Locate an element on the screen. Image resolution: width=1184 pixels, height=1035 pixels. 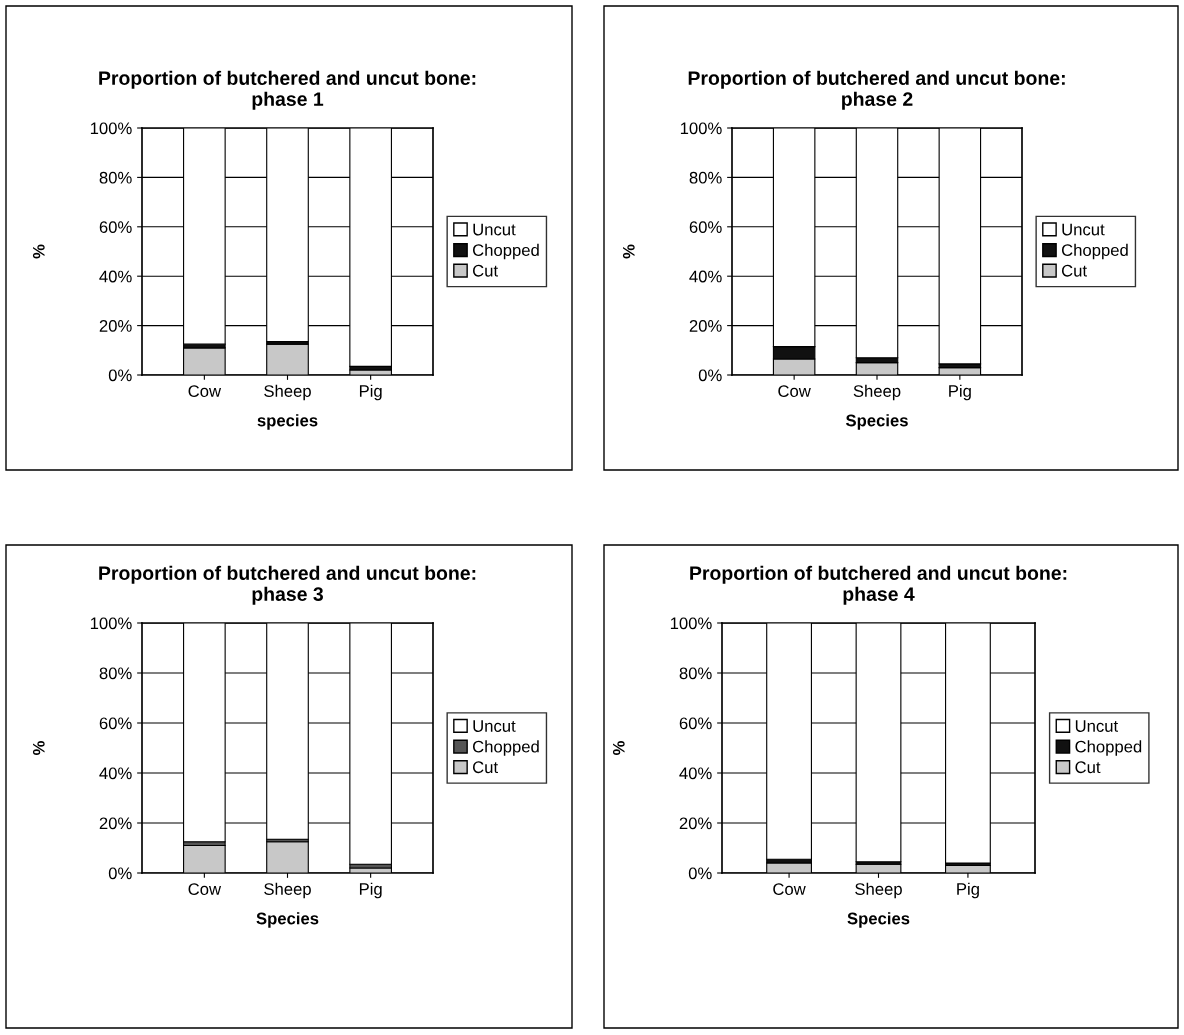
x-axis-title: species is located at coordinates (287, 422).